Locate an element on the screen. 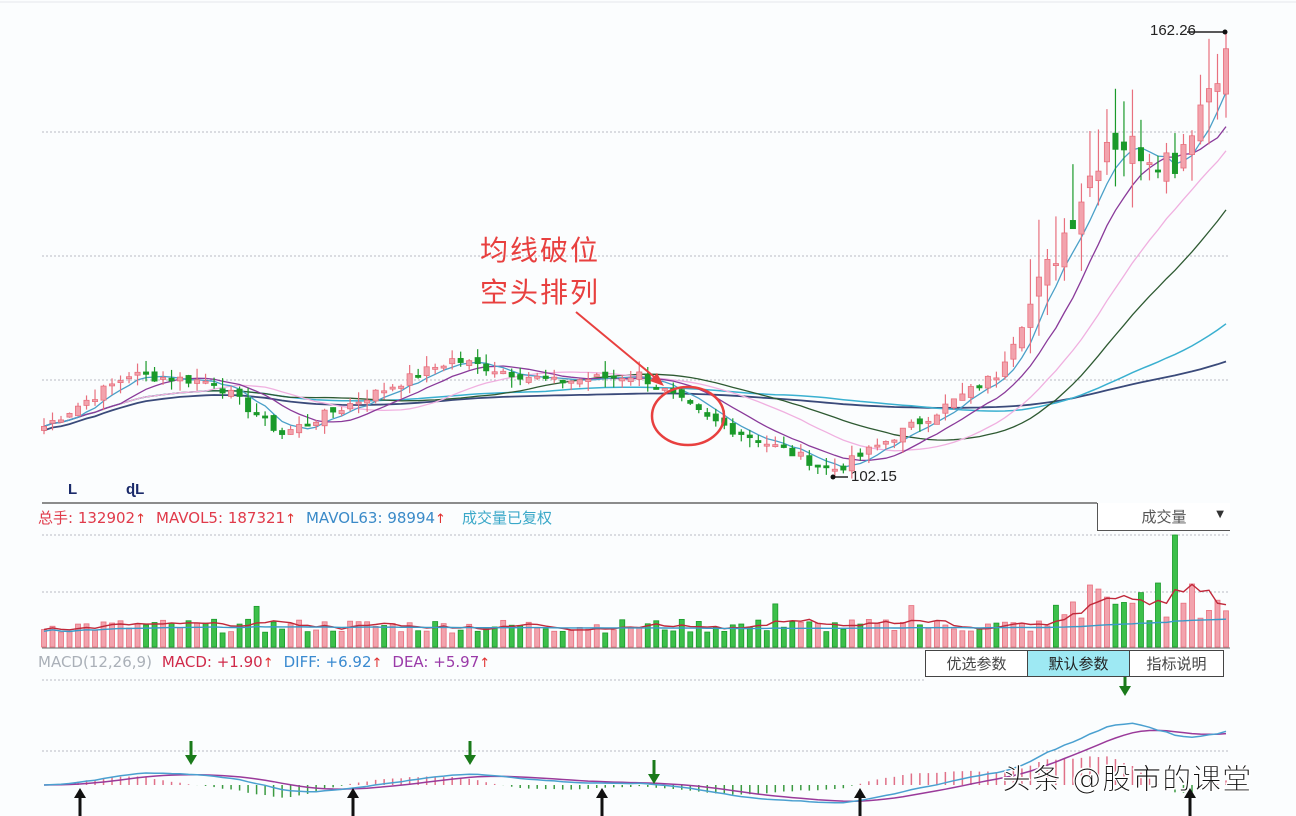 Image resolution: width=1296 pixels, height=816 pixels. annotation-line-1: 均线破位 is located at coordinates (540, 250).